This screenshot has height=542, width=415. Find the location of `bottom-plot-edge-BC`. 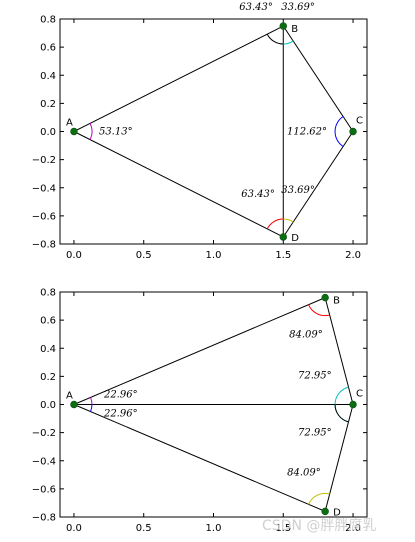

bottom-plot-edge-BC is located at coordinates (339, 351).